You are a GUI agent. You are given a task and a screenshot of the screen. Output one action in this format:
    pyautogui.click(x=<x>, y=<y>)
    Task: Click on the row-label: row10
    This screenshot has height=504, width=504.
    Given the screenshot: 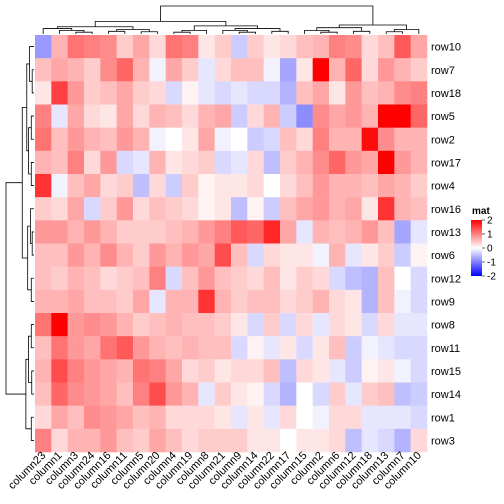 What is the action you would take?
    pyautogui.click(x=446, y=48)
    